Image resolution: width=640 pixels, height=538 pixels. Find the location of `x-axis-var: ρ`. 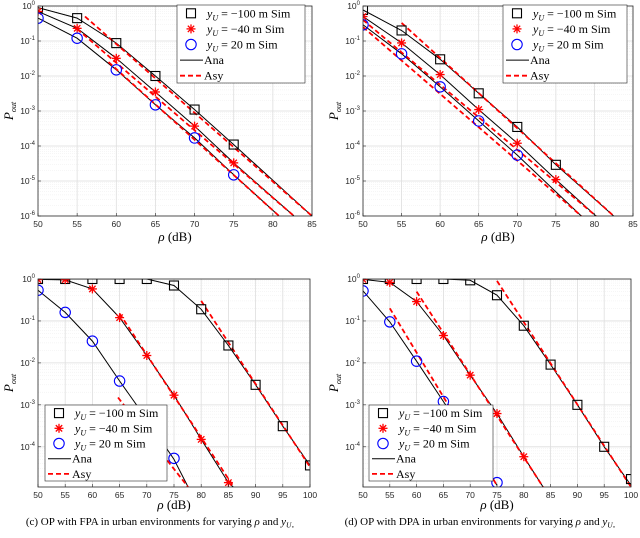

x-axis-var: ρ is located at coordinates (482, 504).